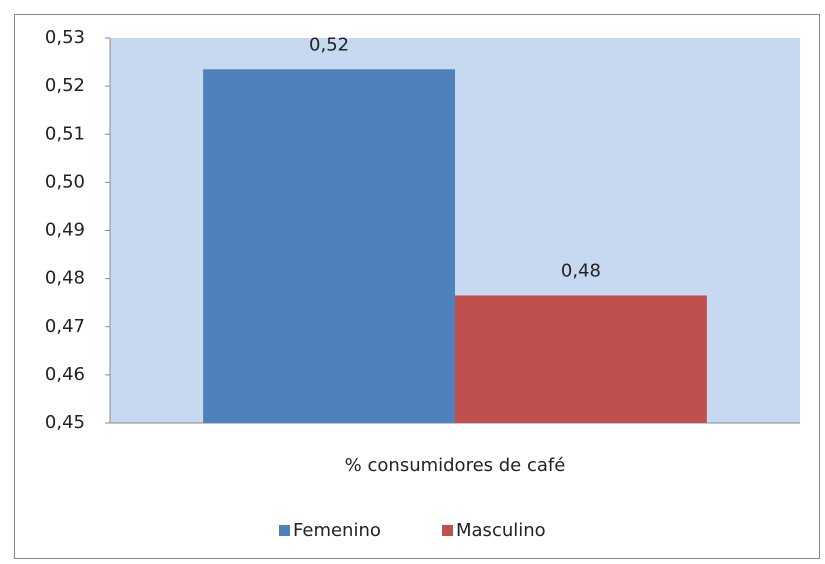 The height and width of the screenshot is (564, 825). I want to click on y-tick-label: 0,49, so click(65, 230).